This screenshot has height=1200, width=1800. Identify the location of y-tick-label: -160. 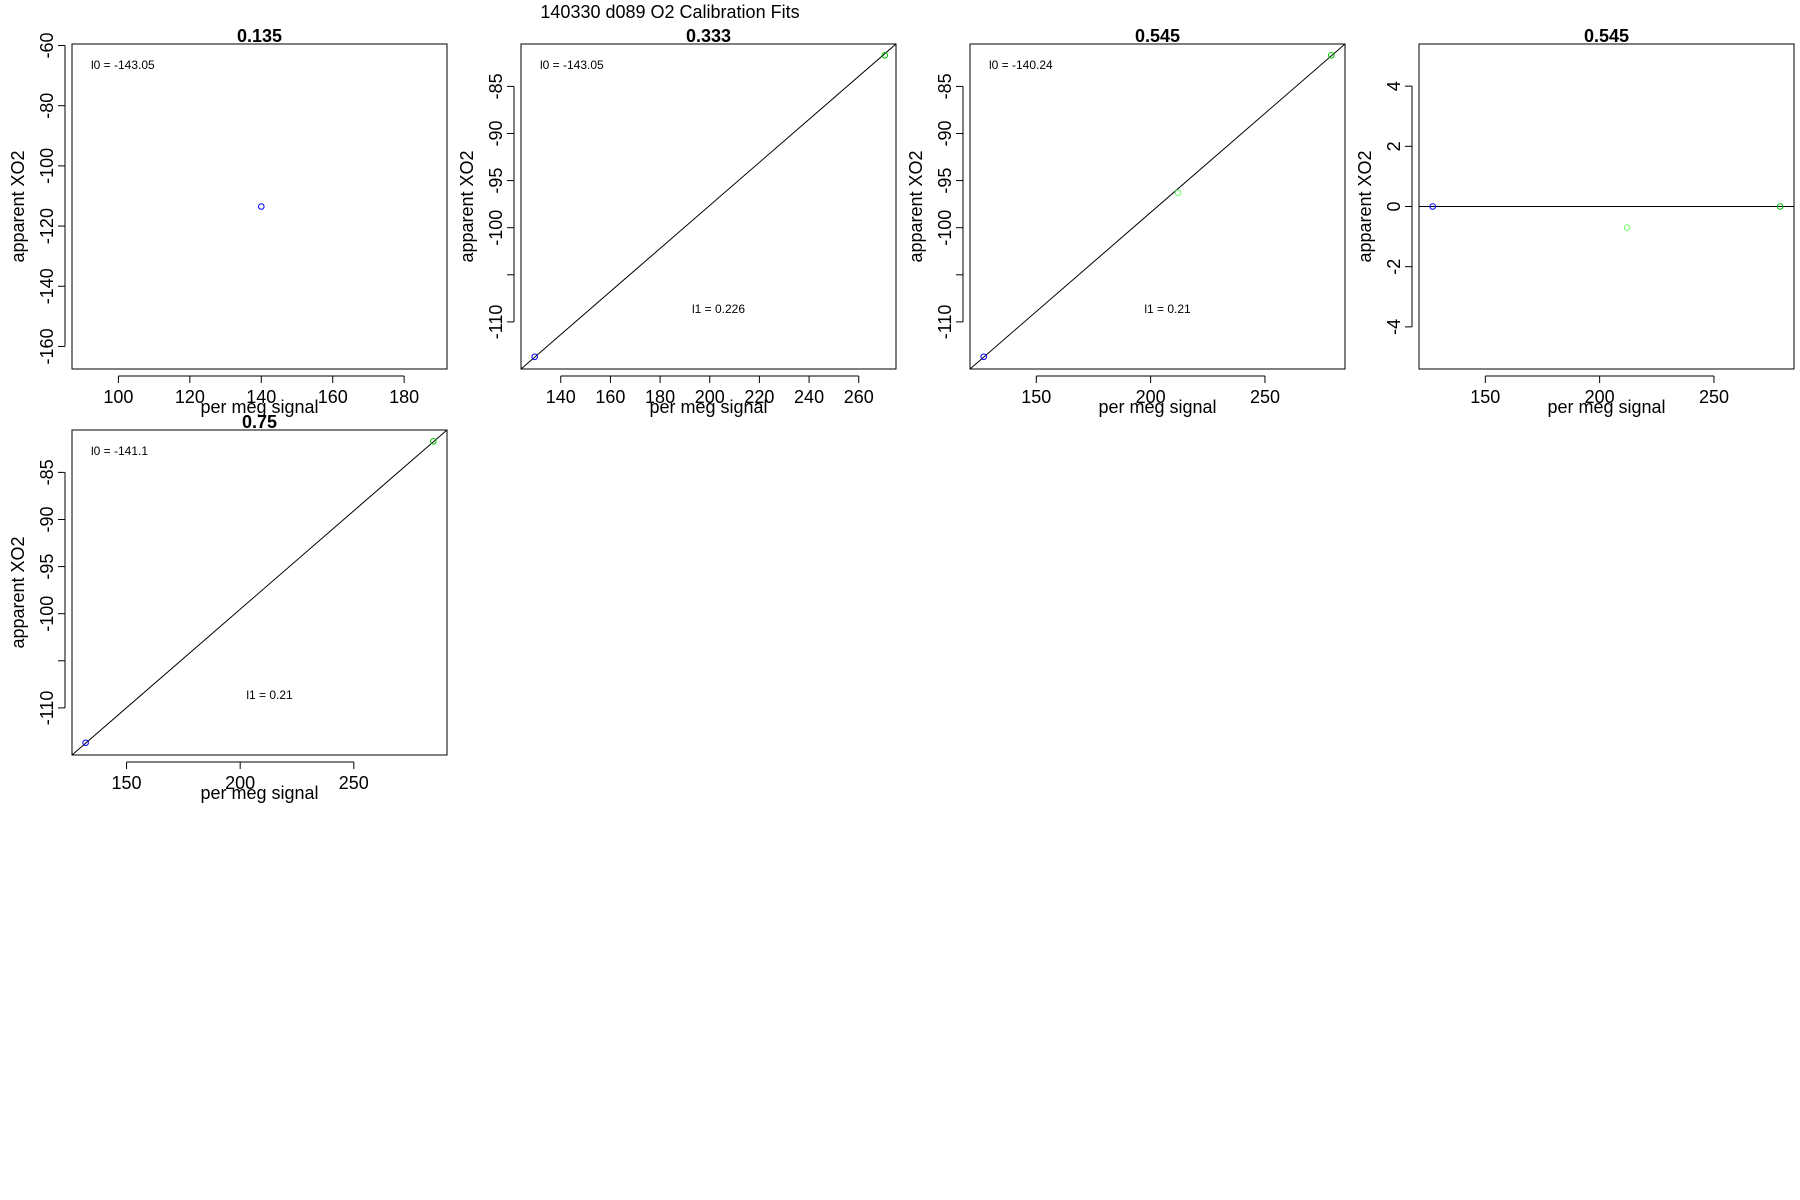
(47, 346).